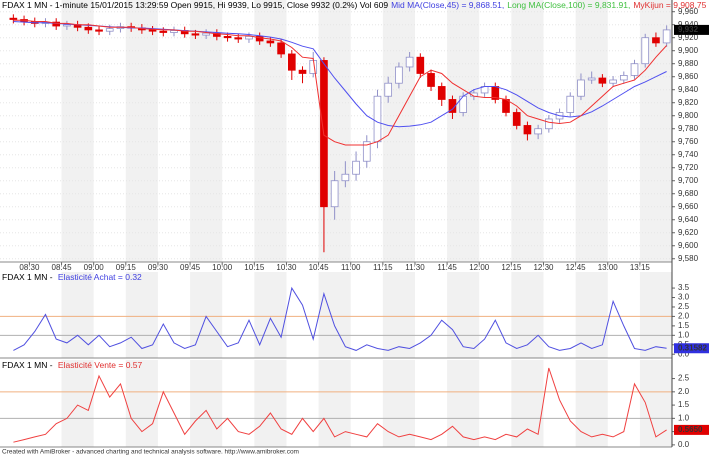  I want to click on y-tick-label: 9,880, so click(688, 63).